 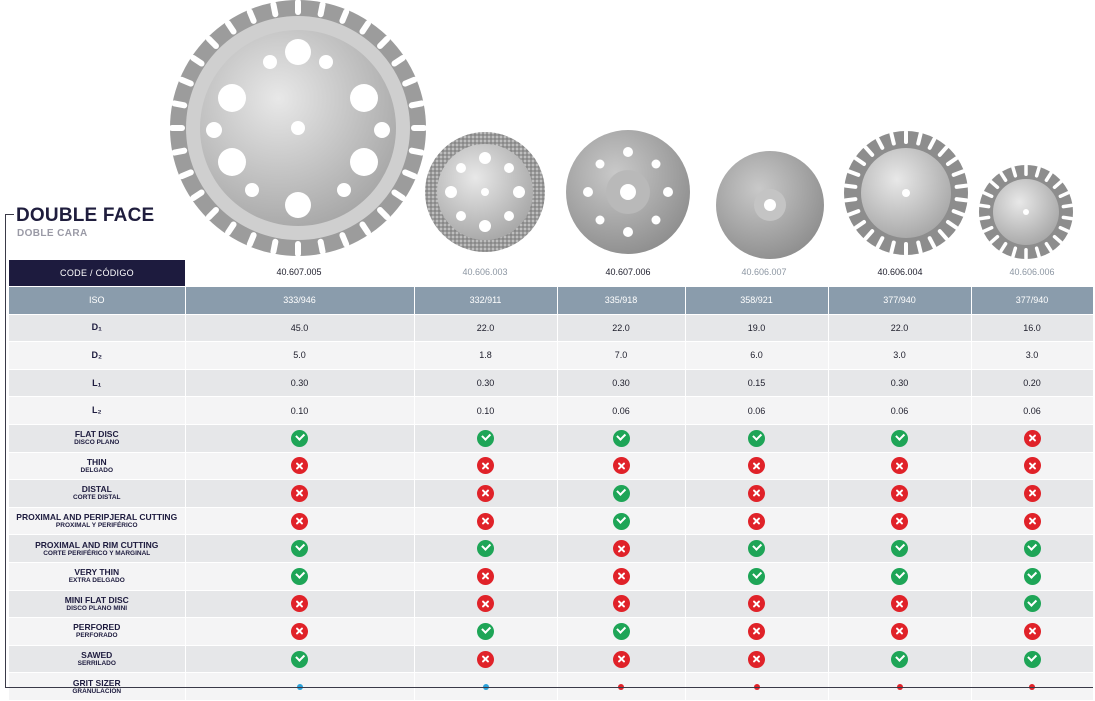 I want to click on spec-value: 16.0, so click(x=1032, y=328).